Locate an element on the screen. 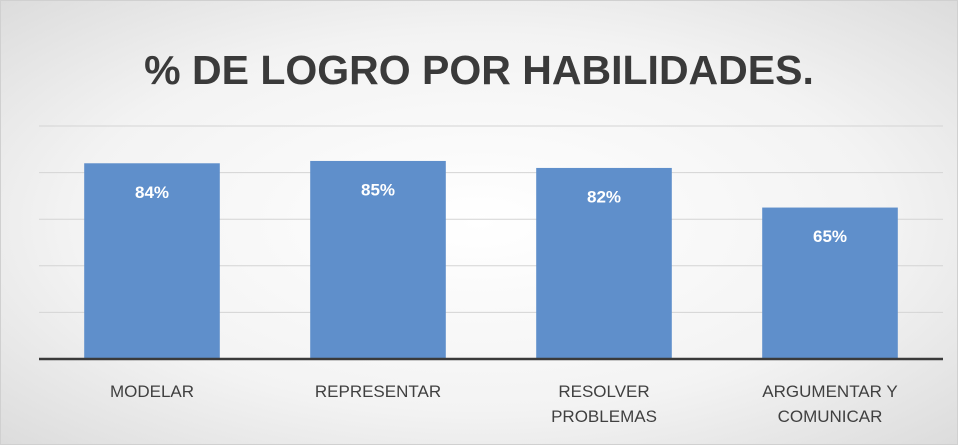  data-label: 65% is located at coordinates (830, 236).